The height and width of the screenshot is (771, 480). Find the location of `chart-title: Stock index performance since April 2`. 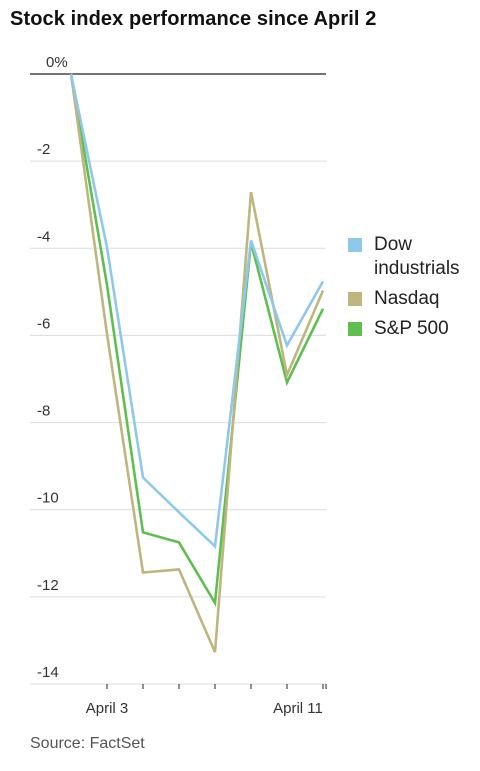

chart-title: Stock index performance since April 2 is located at coordinates (193, 19).